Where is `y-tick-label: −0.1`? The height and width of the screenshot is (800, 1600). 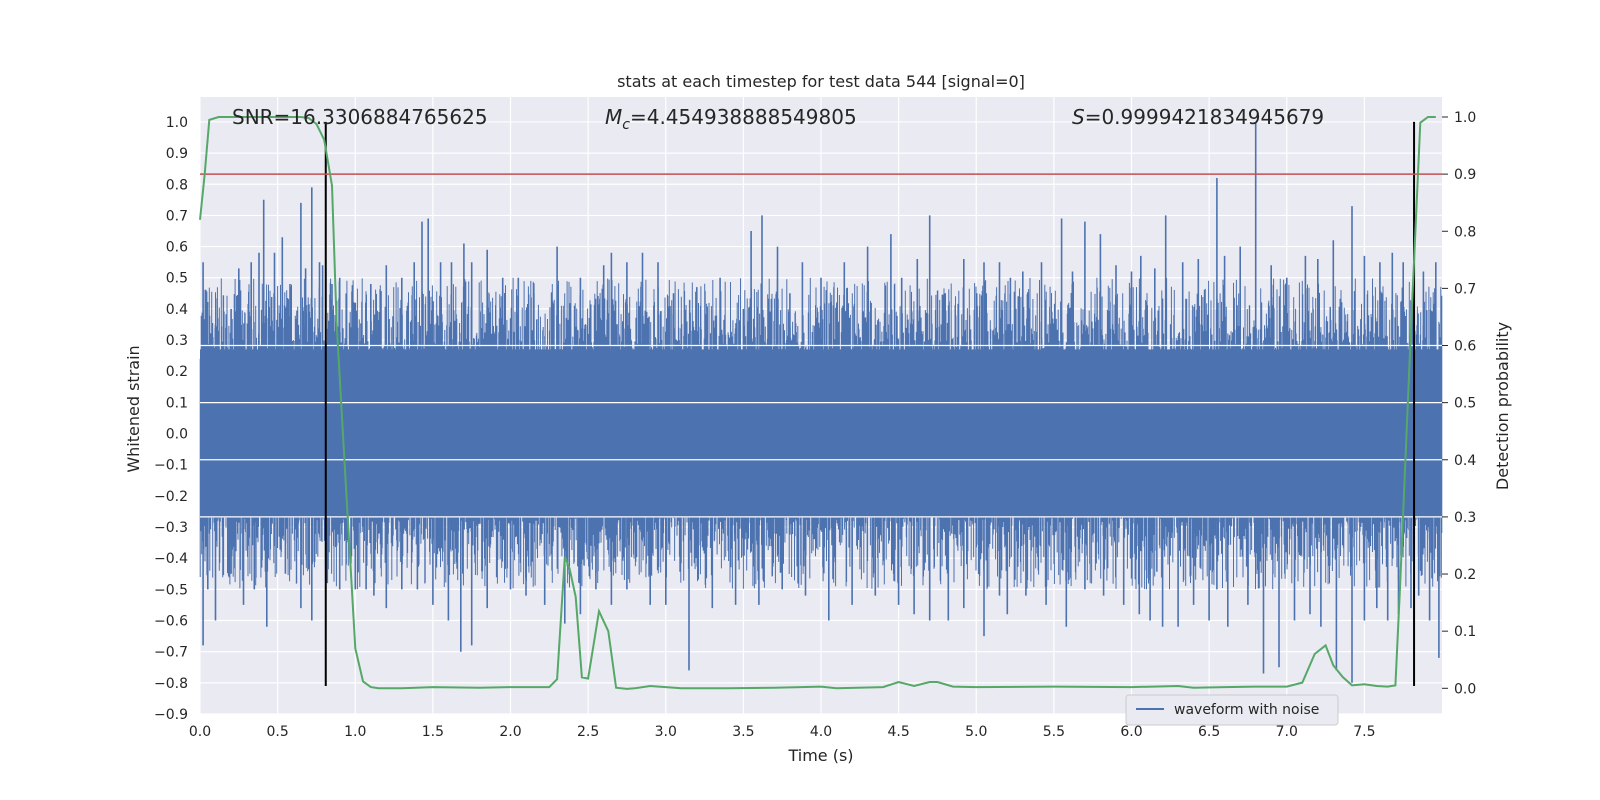
y-tick-label: −0.1 is located at coordinates (171, 466).